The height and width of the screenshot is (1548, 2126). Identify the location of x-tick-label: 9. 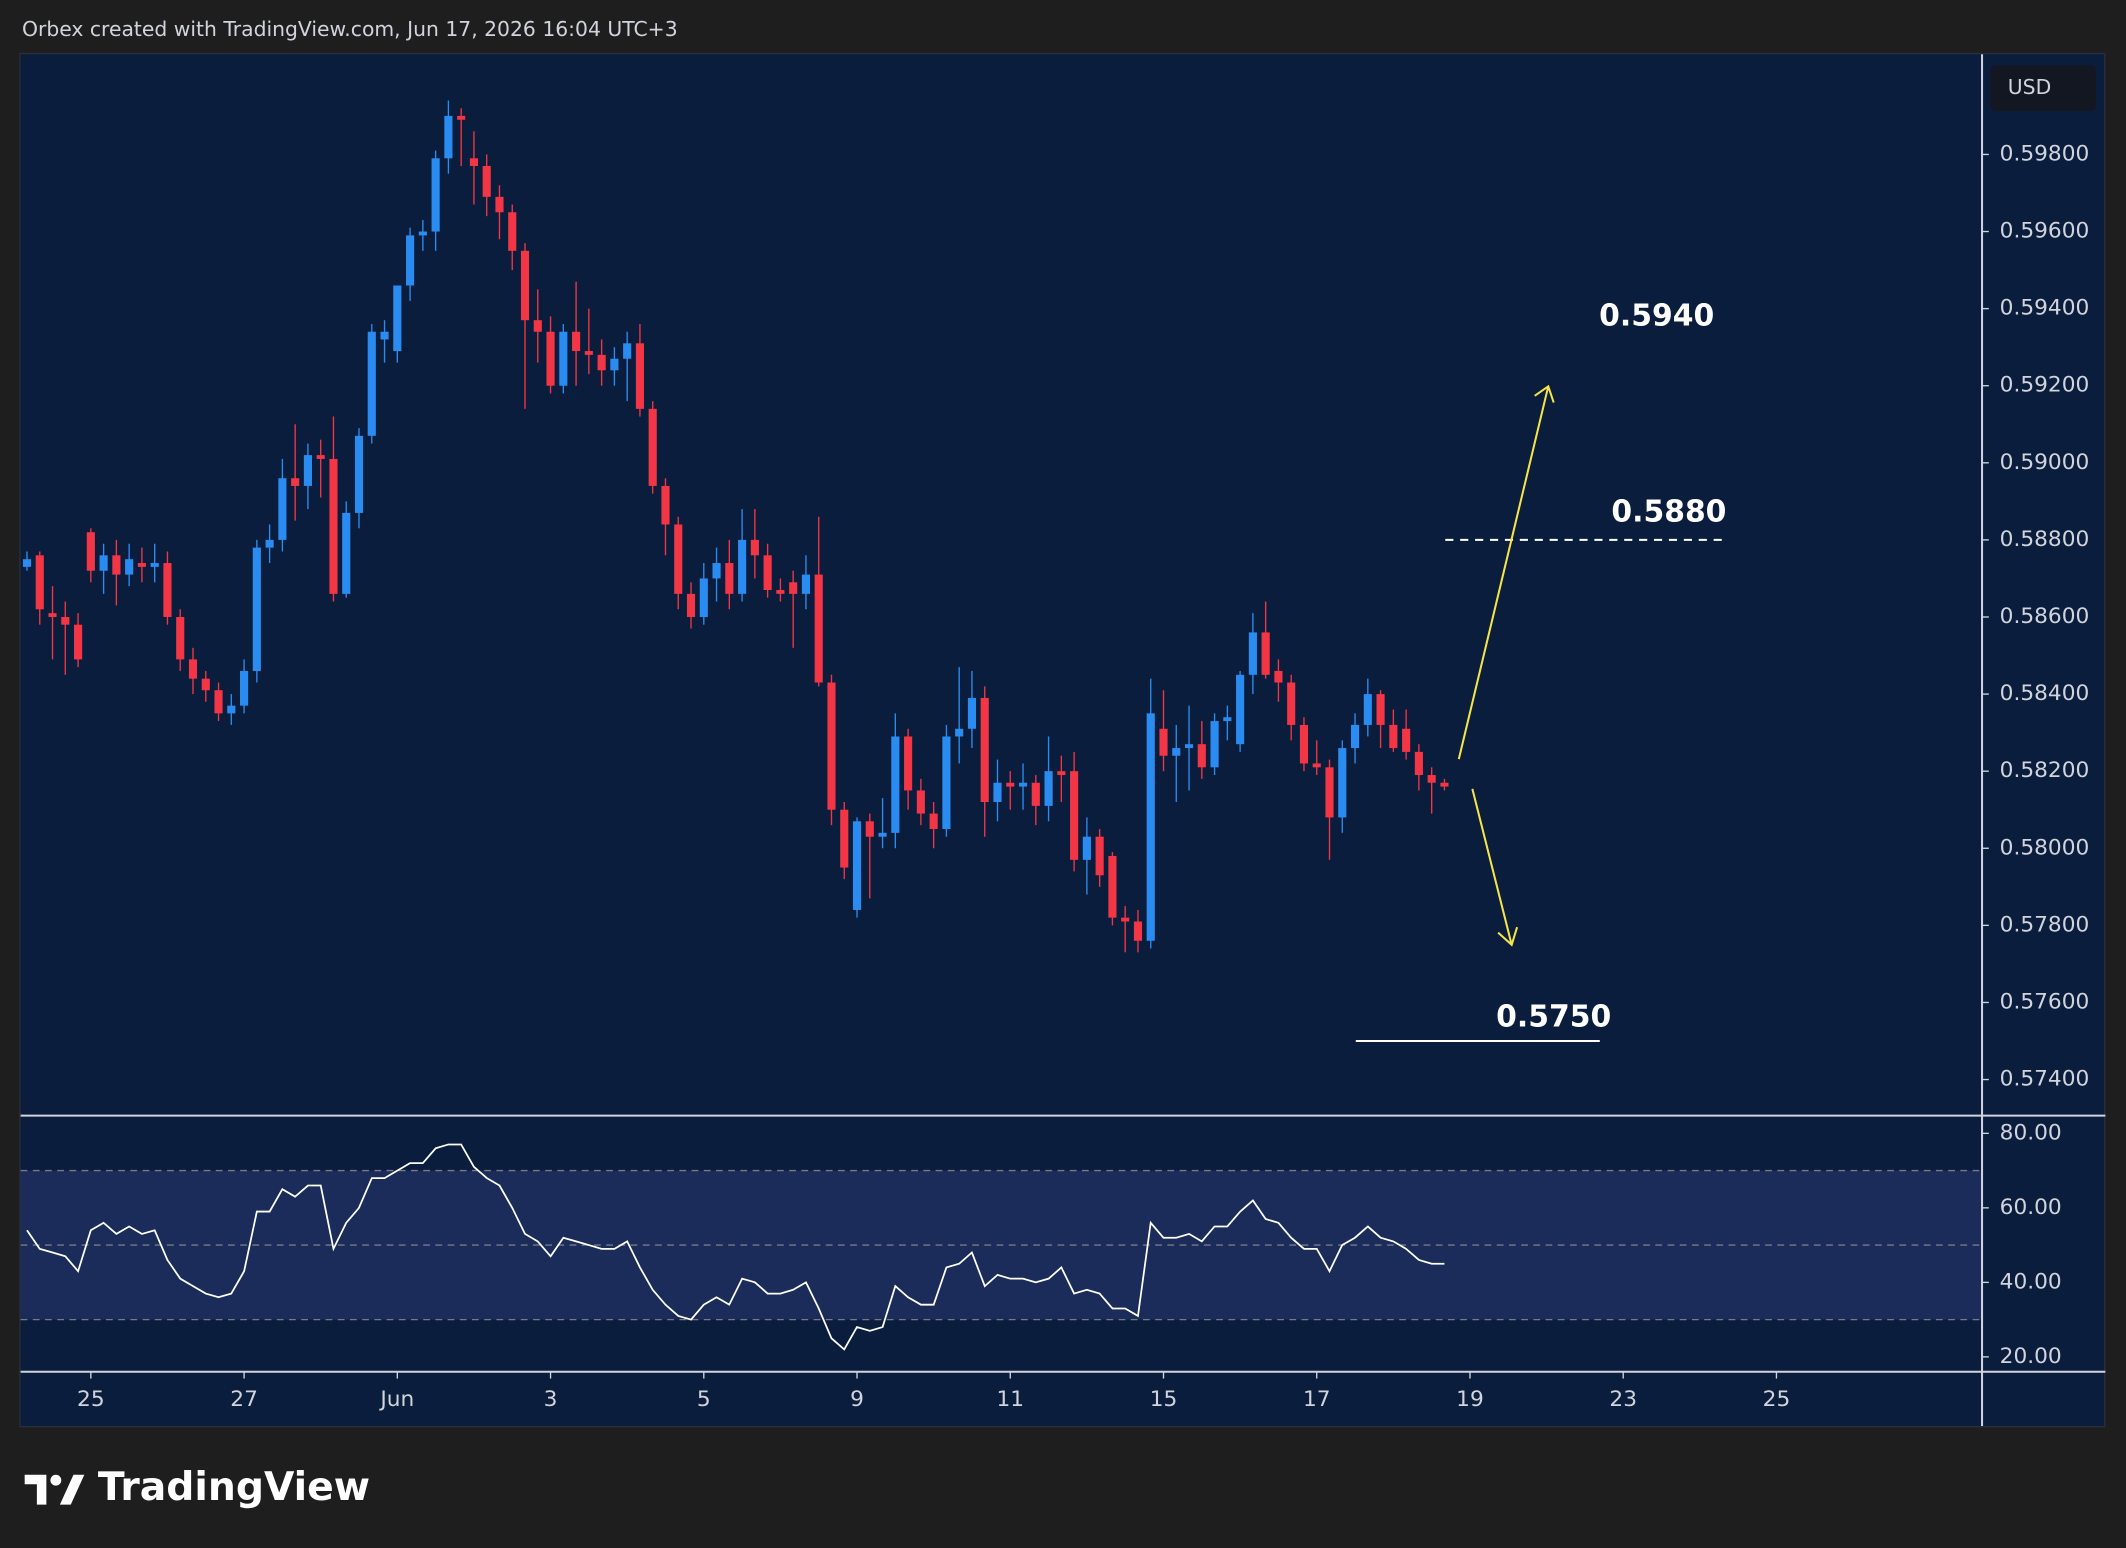
(857, 1399).